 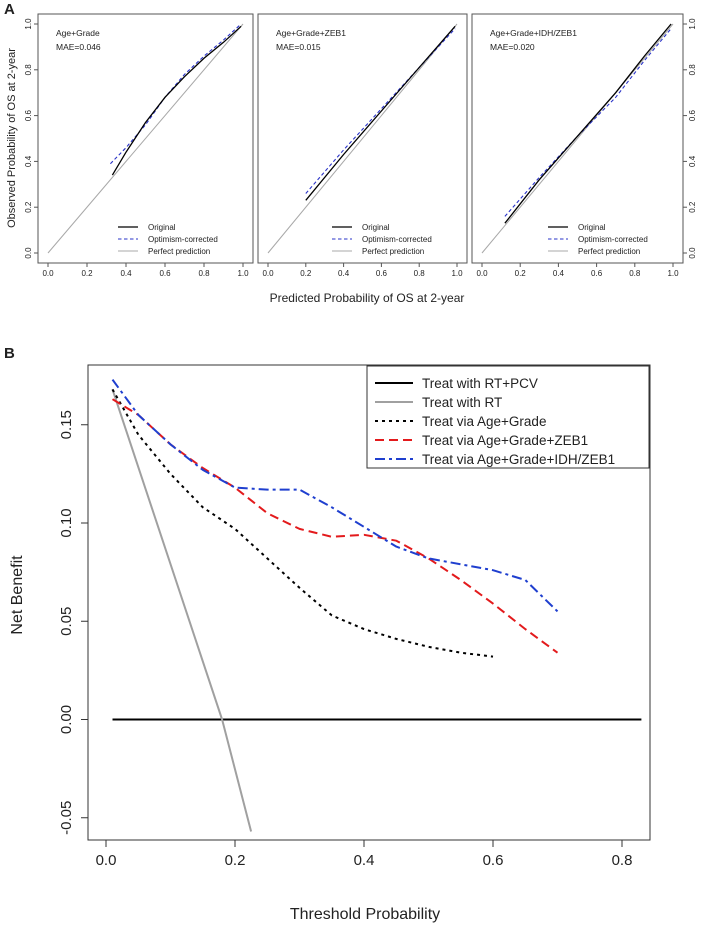 What do you see at coordinates (365, 914) in the screenshot?
I see `panel-b-xlabel: Threshold Probability` at bounding box center [365, 914].